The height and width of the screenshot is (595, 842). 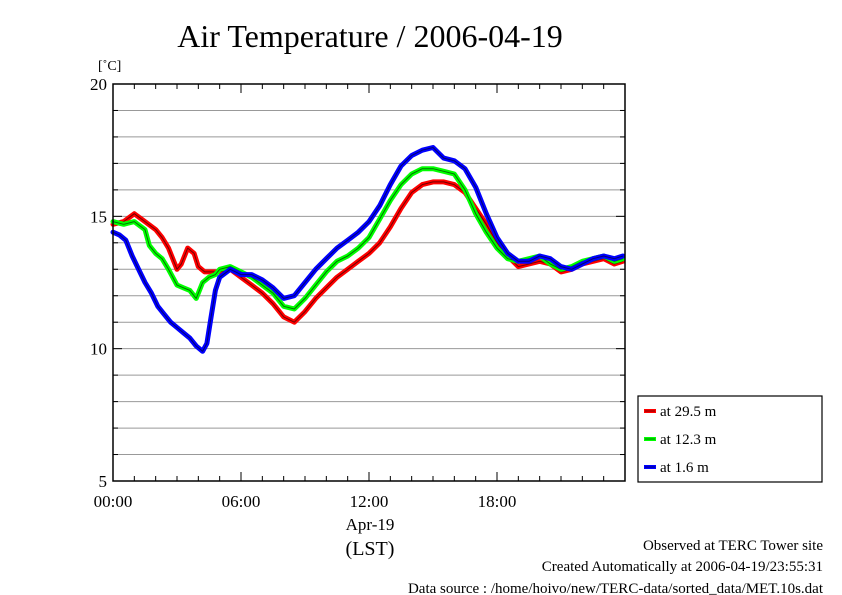 I want to click on x-tick-label: 00:00, so click(x=113, y=501).